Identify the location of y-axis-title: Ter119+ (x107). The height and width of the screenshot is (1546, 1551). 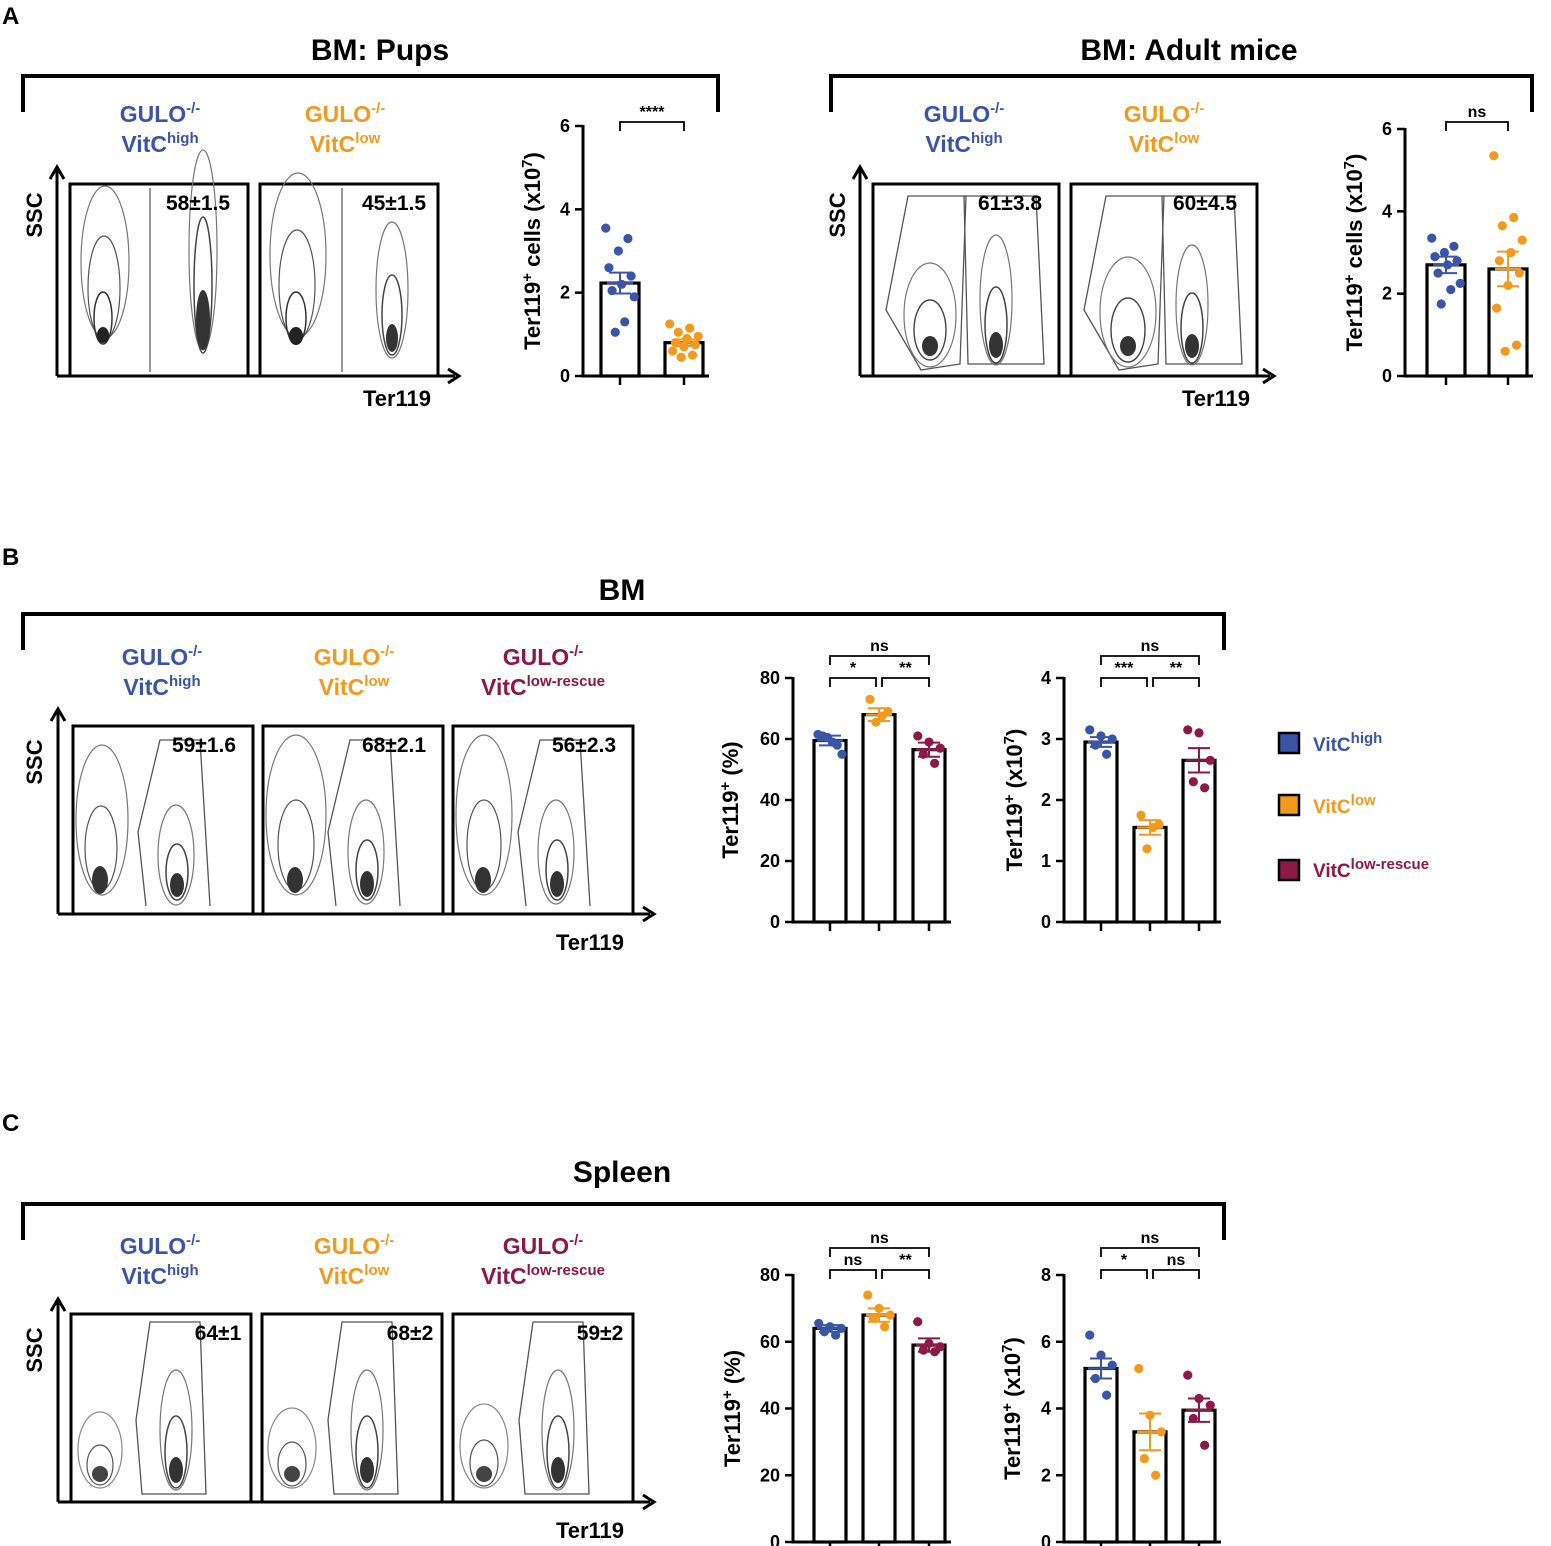
(1014, 800).